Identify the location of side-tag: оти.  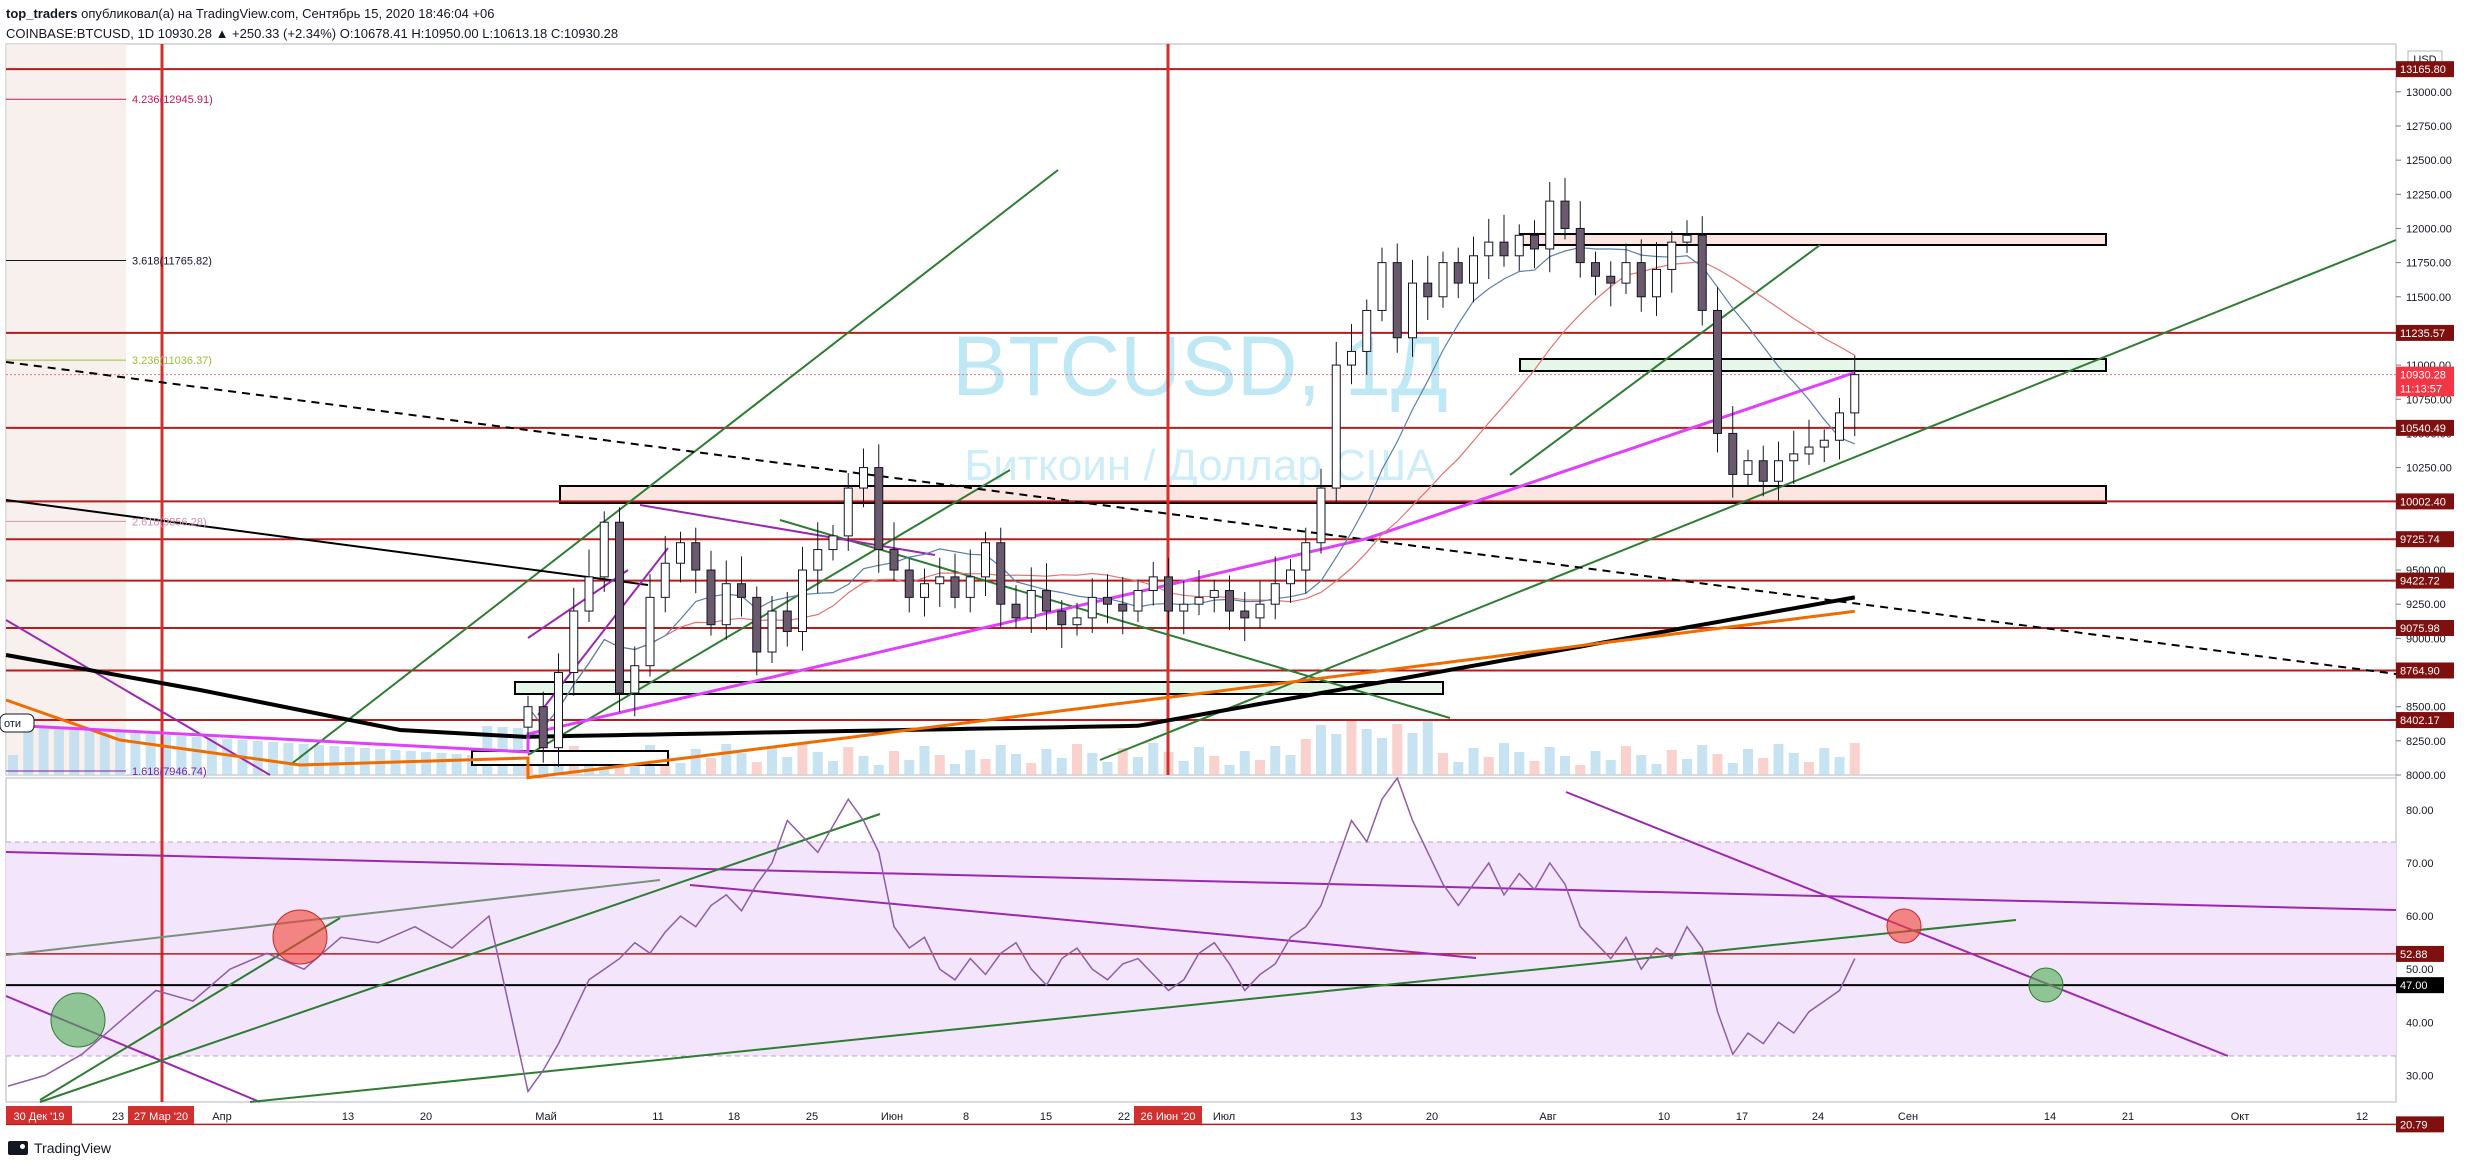
(12, 724).